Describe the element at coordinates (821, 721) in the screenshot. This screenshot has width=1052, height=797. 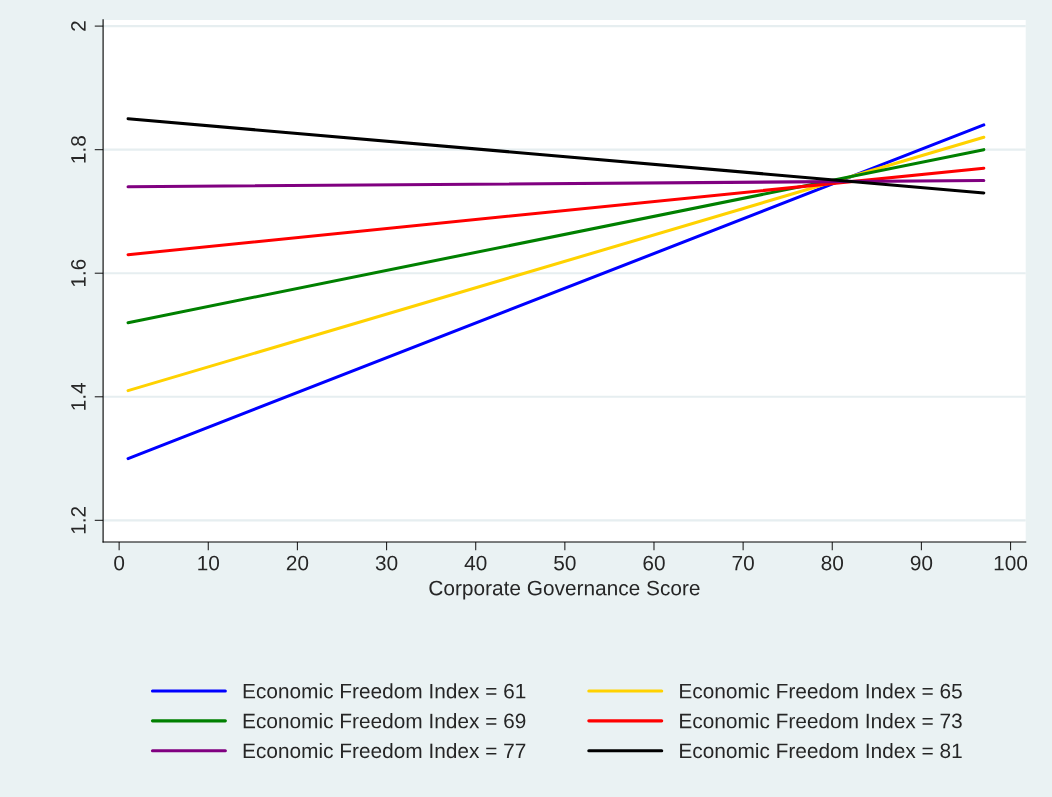
I see `legend-label: Economic Freedom Index = 73` at that location.